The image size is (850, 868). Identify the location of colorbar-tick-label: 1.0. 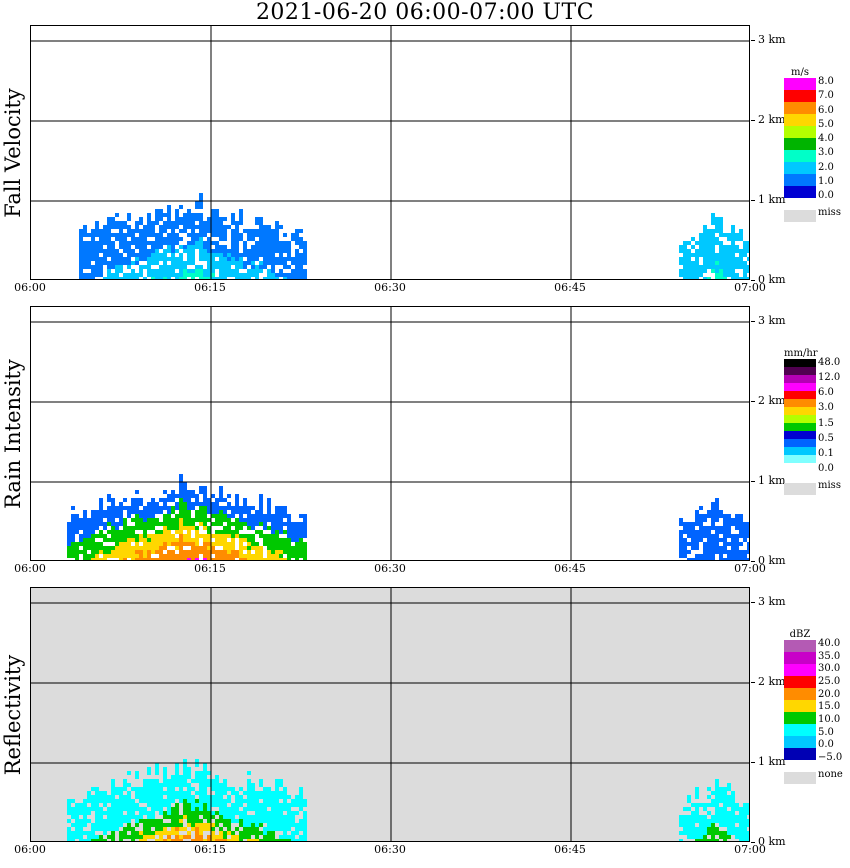
(826, 181).